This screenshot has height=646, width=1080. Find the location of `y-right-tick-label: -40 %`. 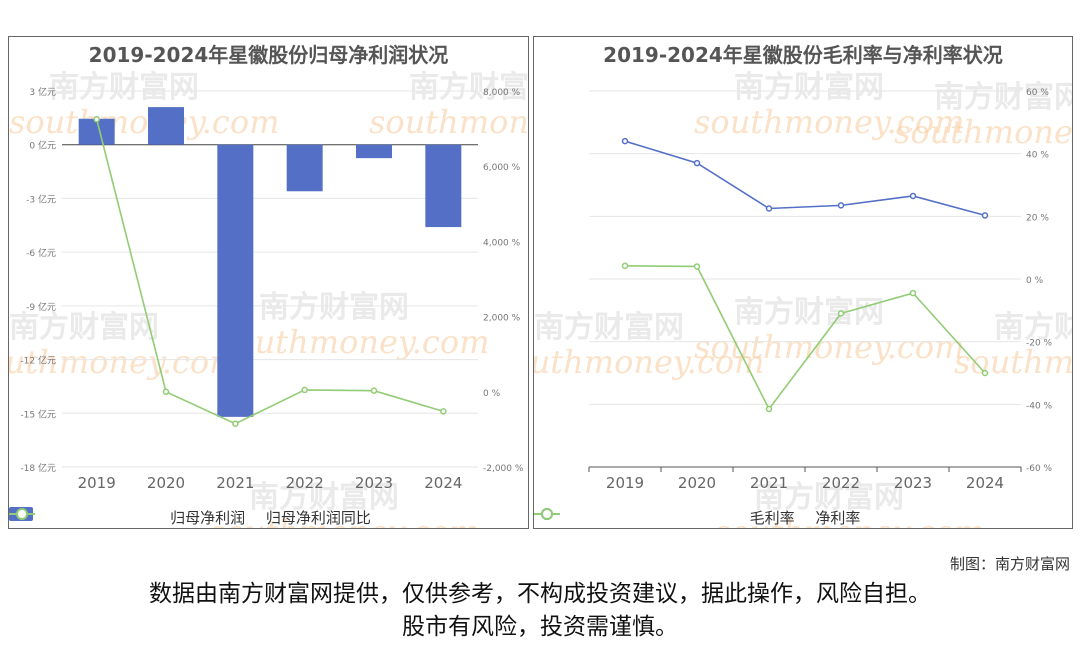

y-right-tick-label: -40 % is located at coordinates (1039, 406).